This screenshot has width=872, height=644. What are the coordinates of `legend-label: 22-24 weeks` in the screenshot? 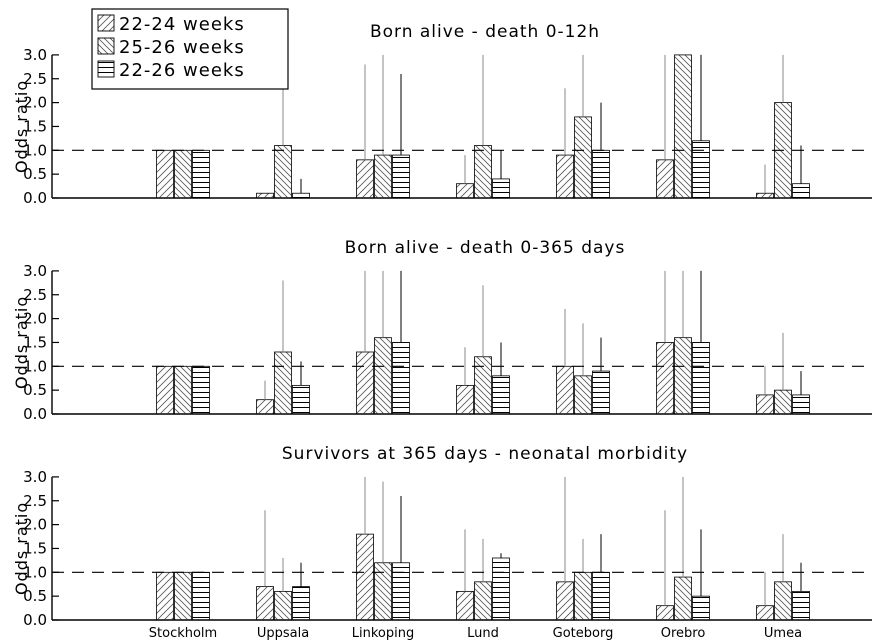 It's located at (182, 24).